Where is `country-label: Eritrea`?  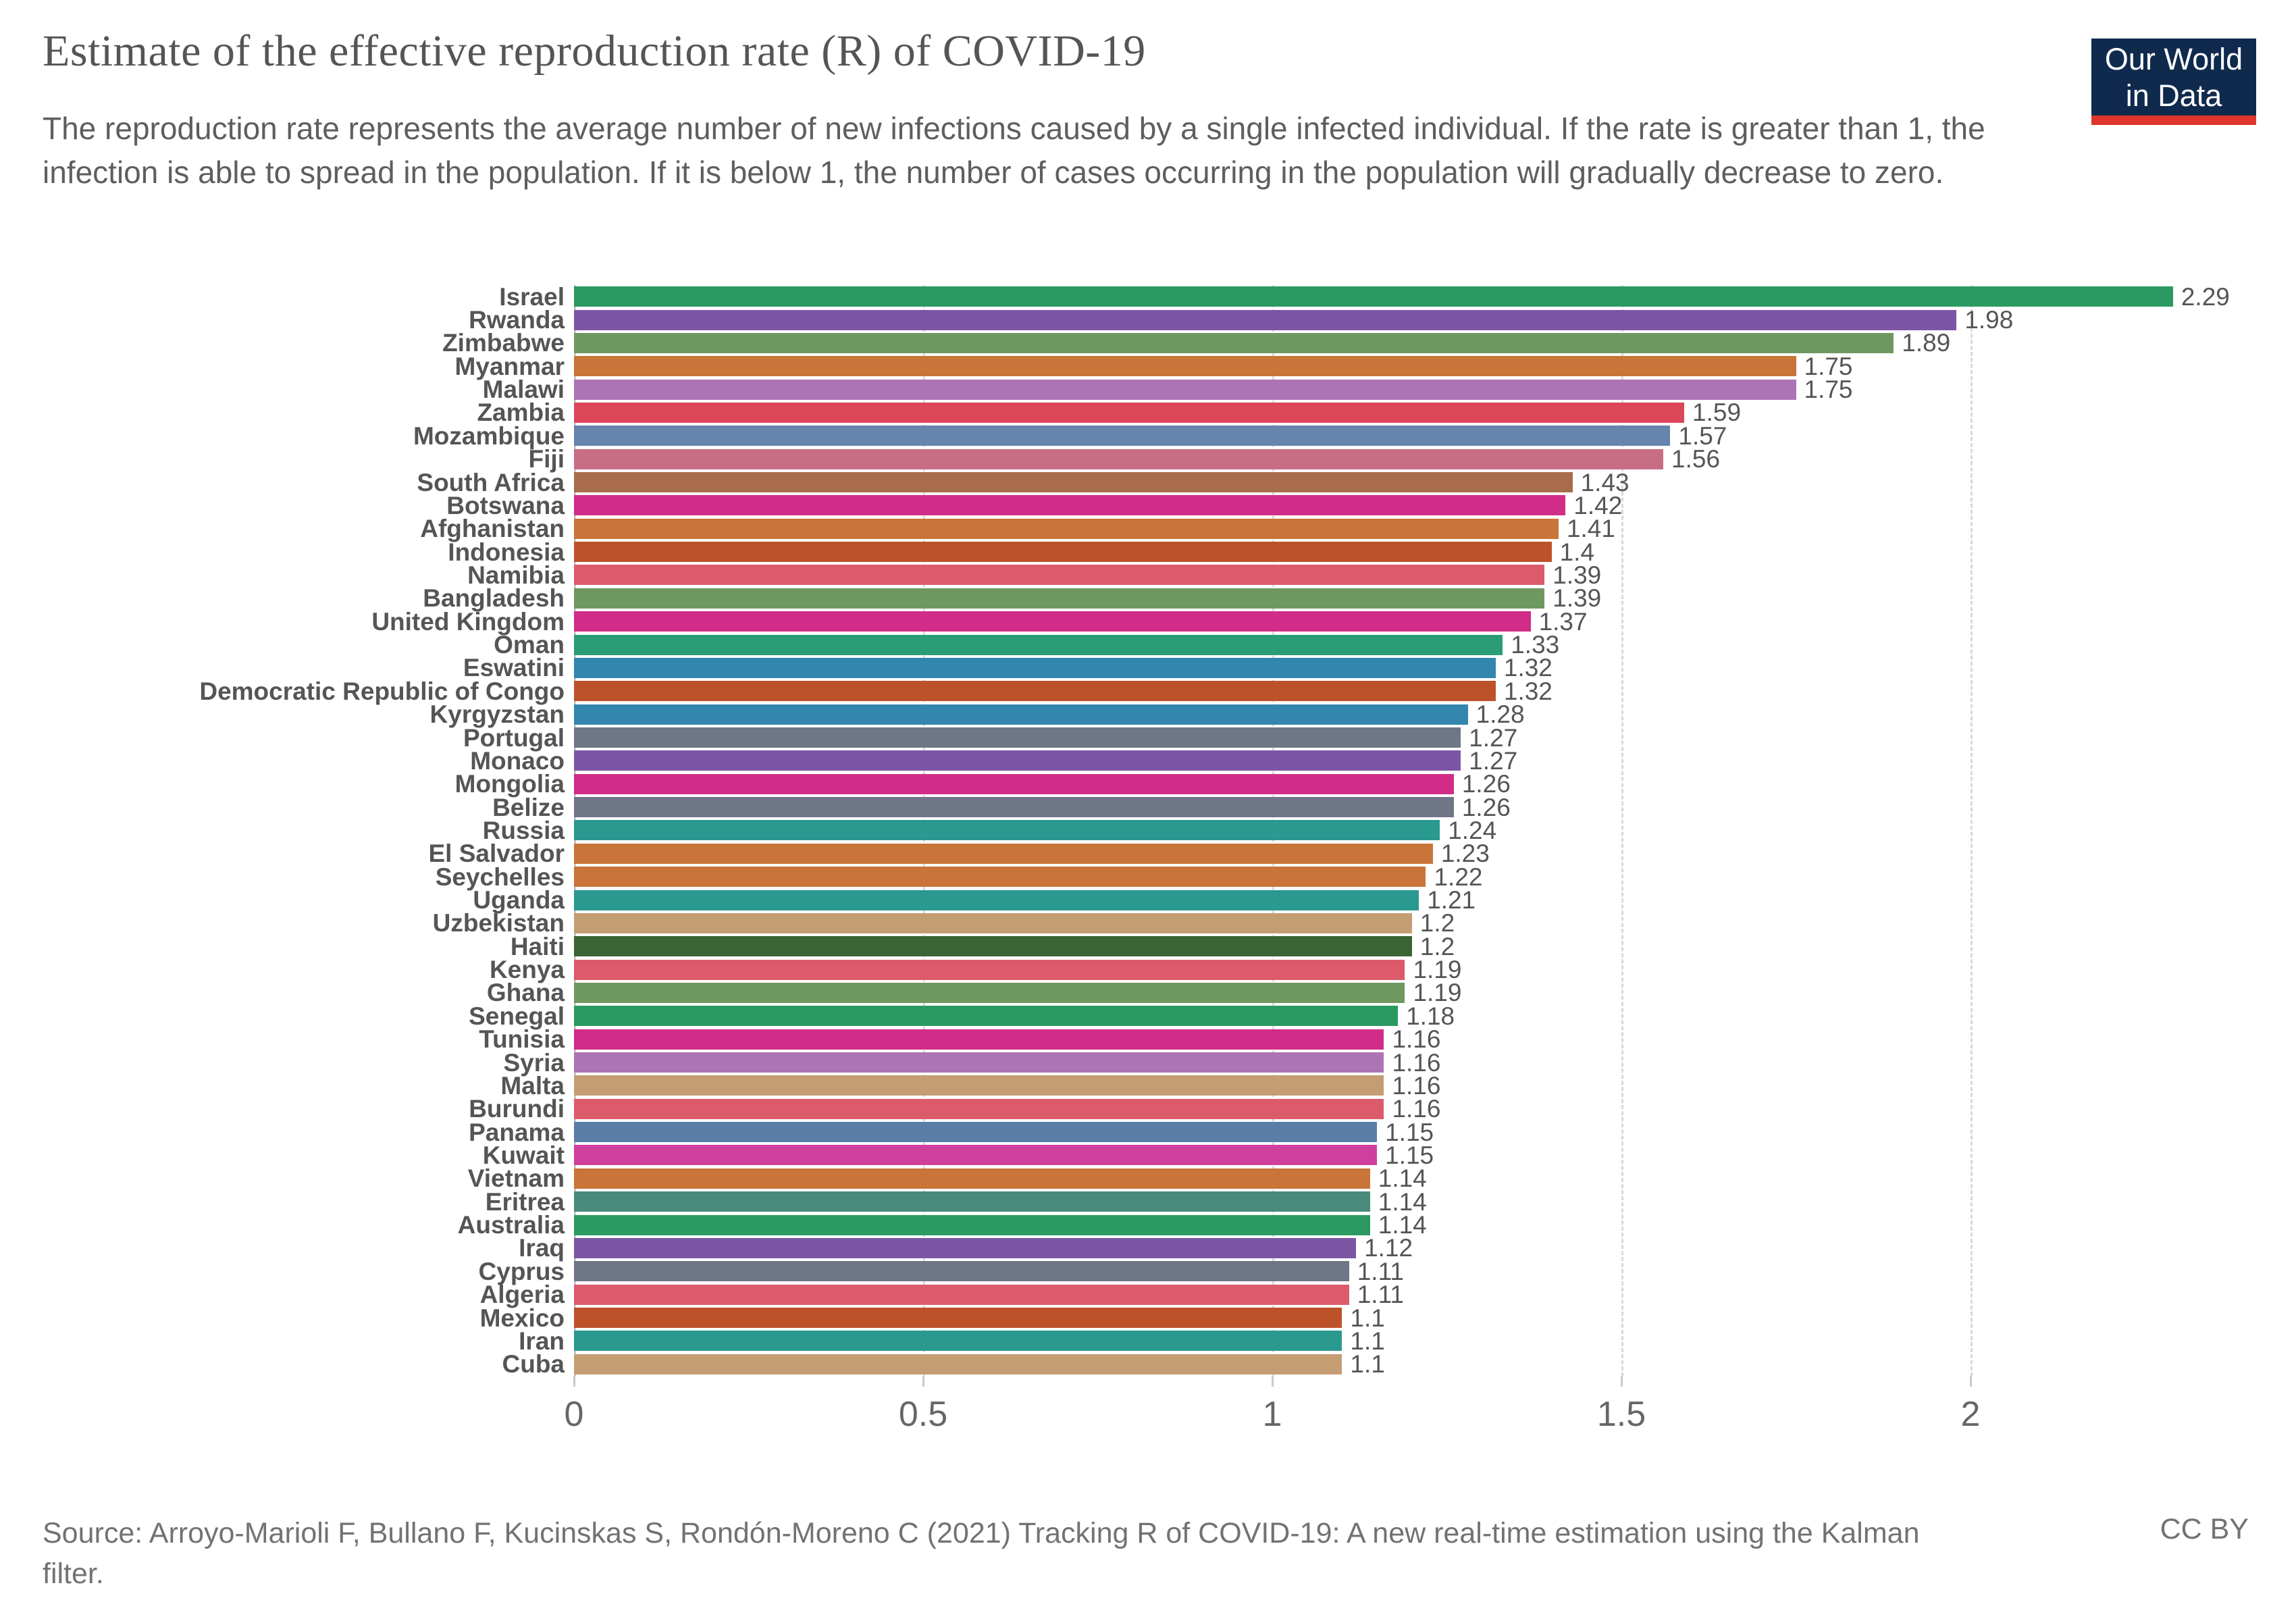 country-label: Eritrea is located at coordinates (525, 1201).